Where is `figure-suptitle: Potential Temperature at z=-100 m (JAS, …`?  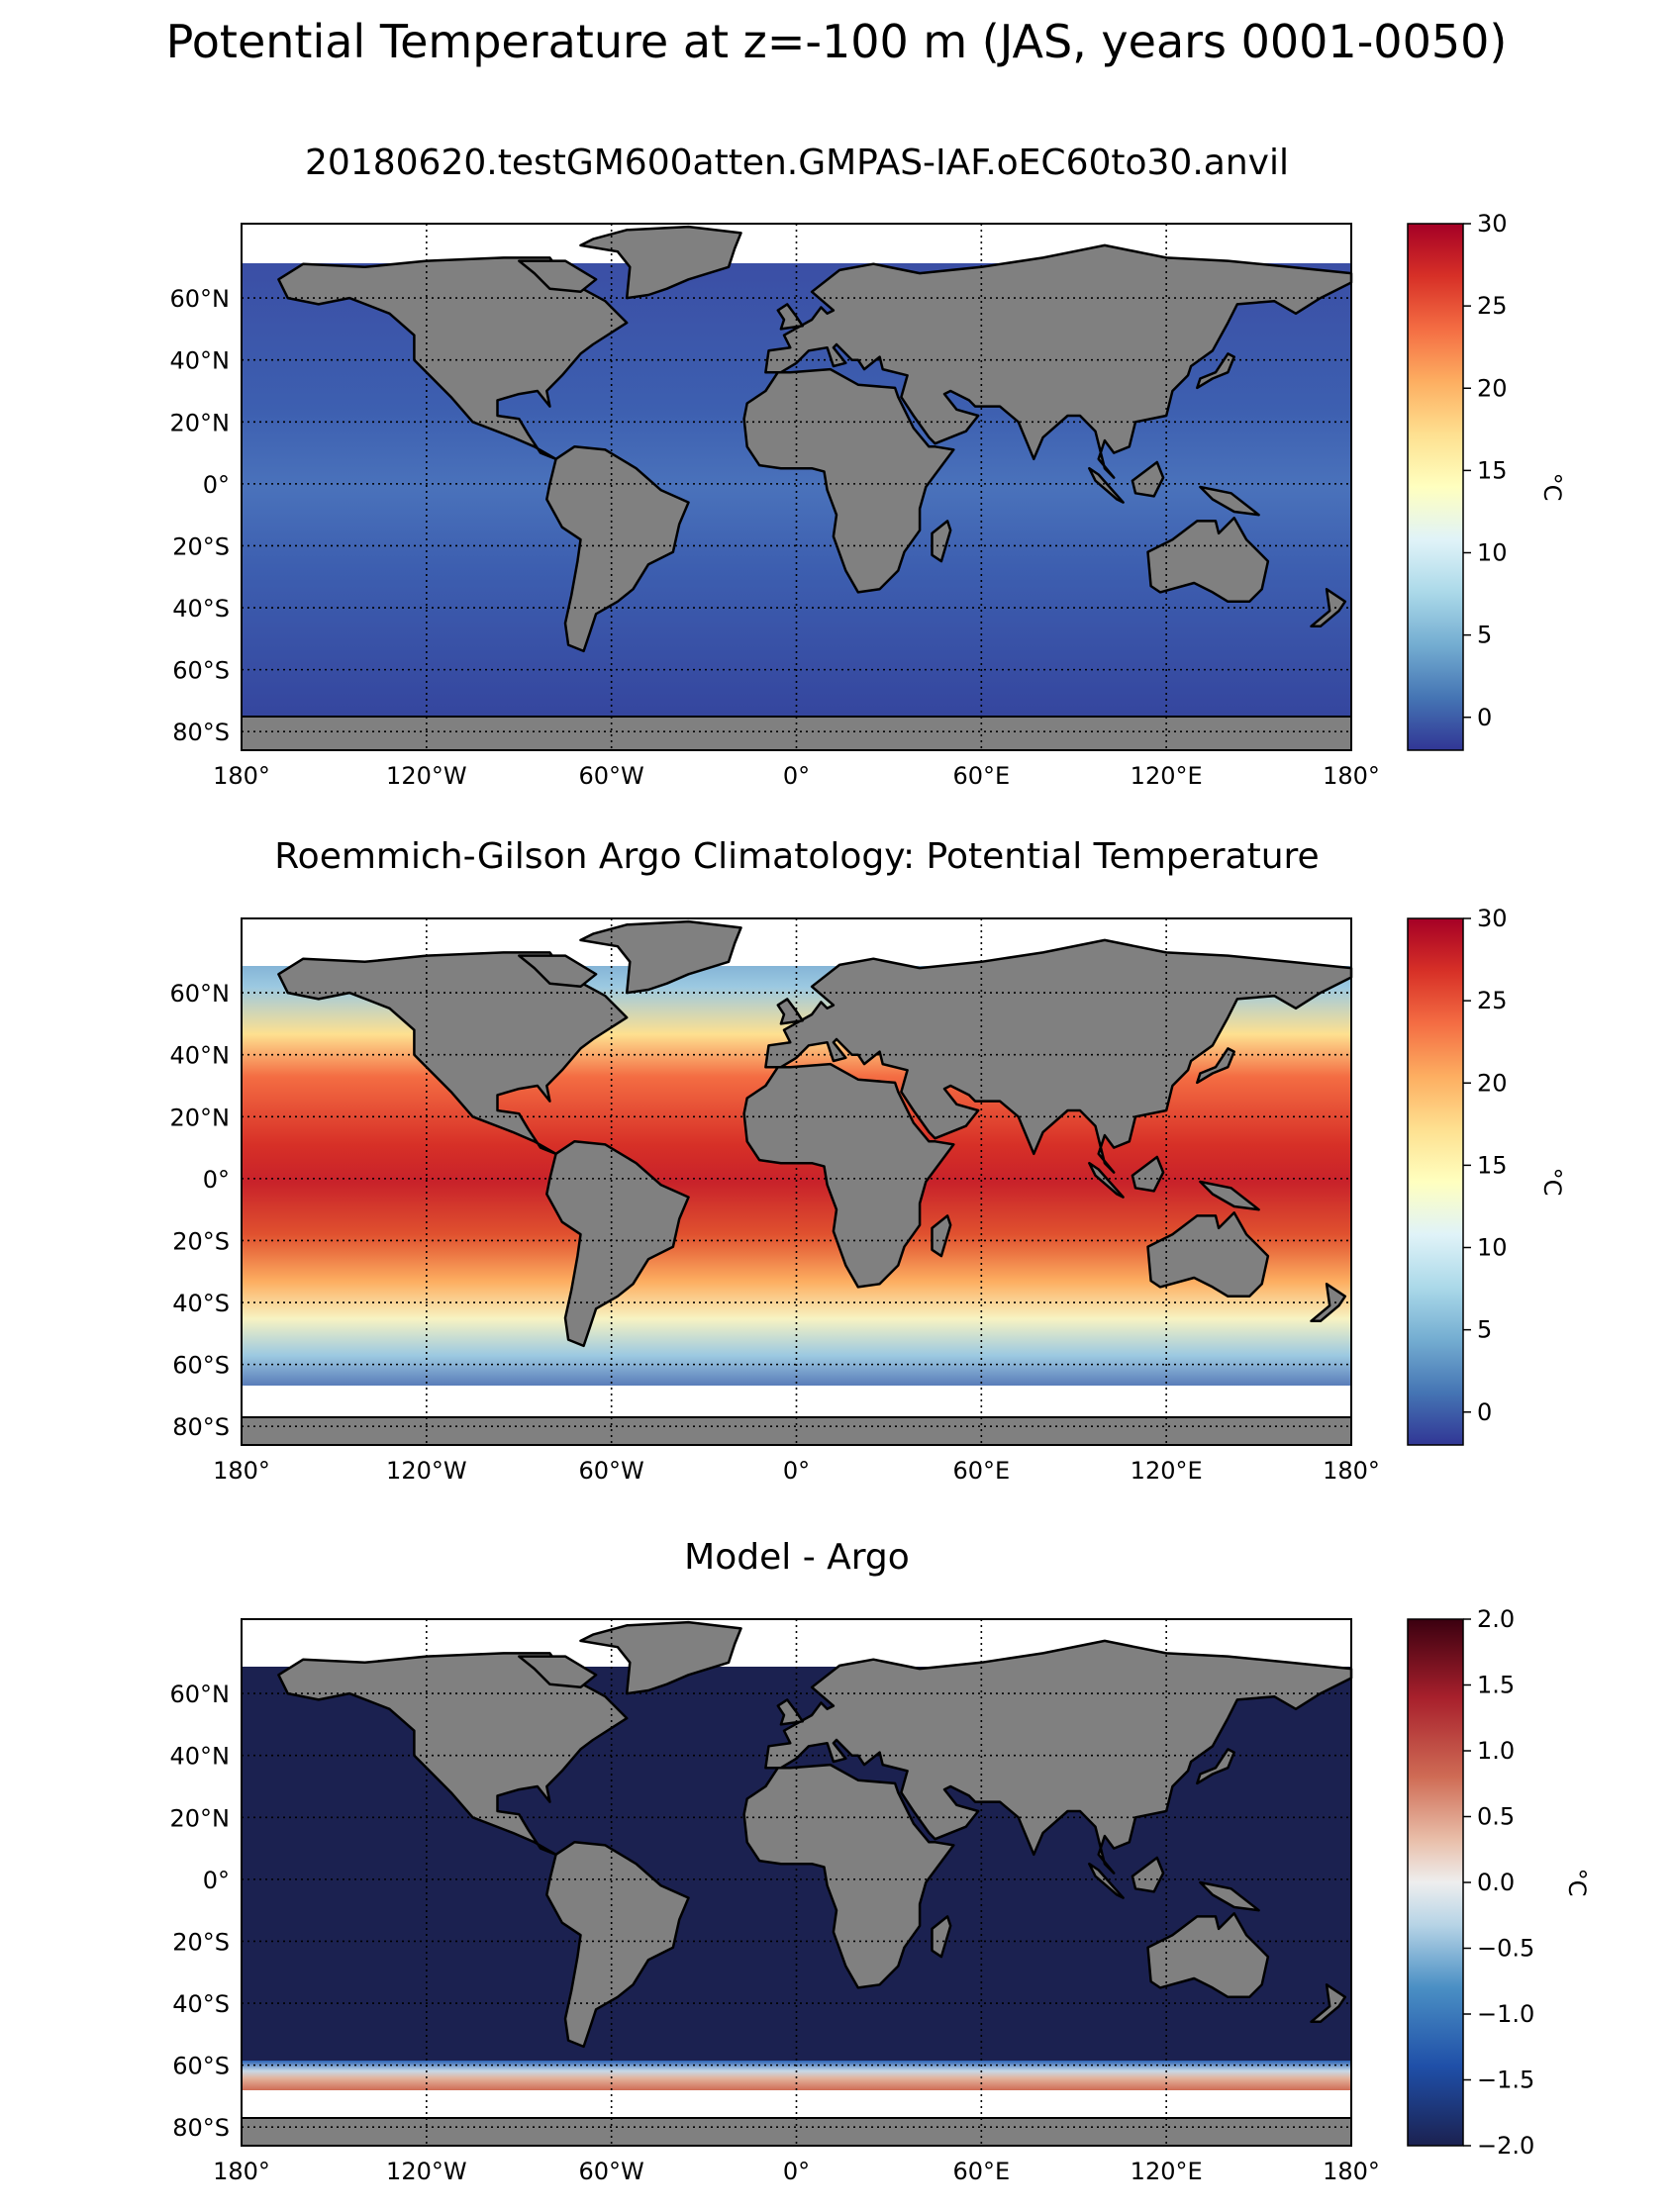 figure-suptitle: Potential Temperature at z=-100 m (JAS, … is located at coordinates (837, 41).